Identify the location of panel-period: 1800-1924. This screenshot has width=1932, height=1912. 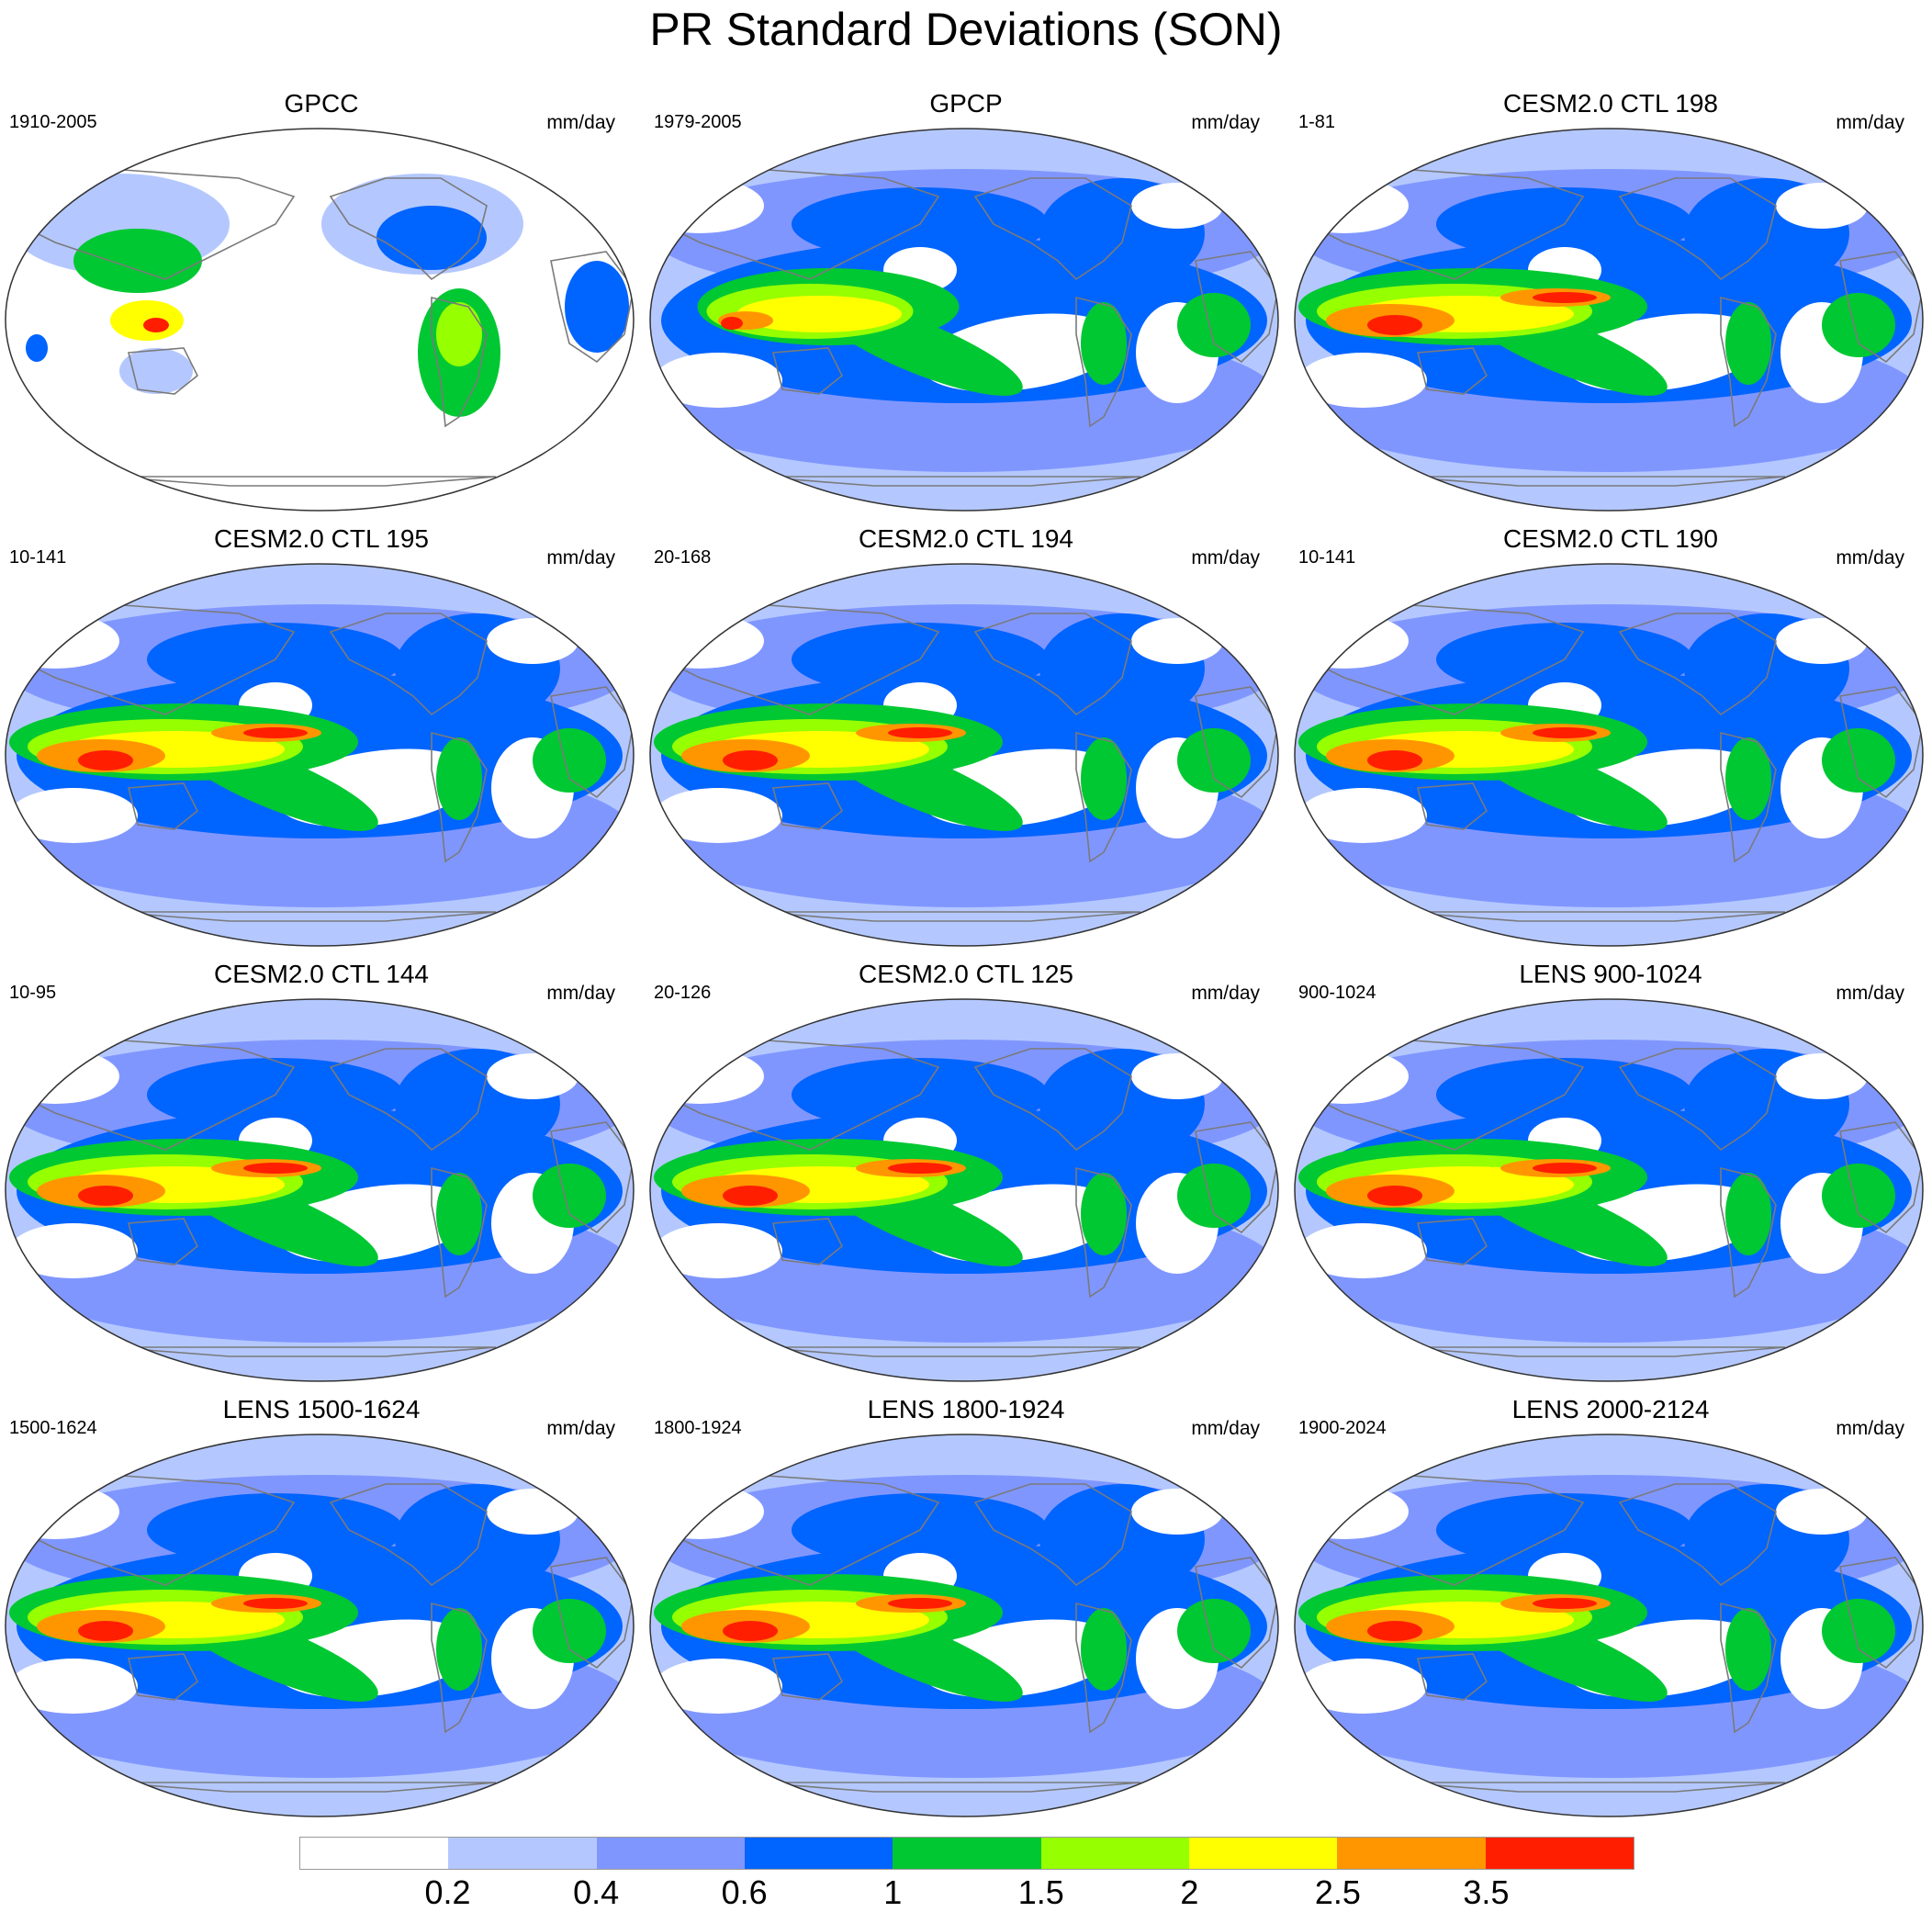
(698, 1428).